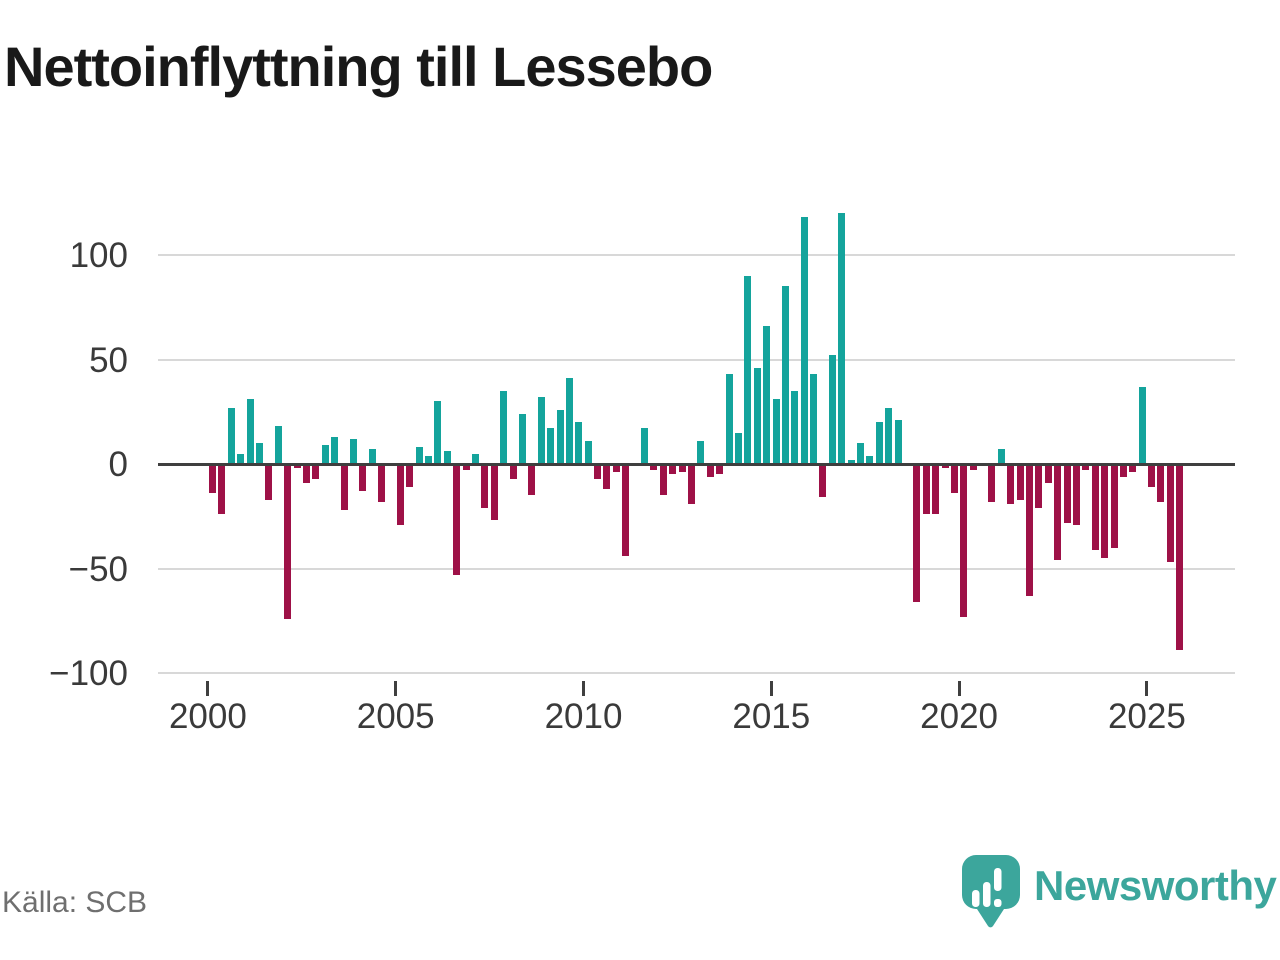  Describe the element at coordinates (98, 255) in the screenshot. I see `y-axis-label: 100` at that location.